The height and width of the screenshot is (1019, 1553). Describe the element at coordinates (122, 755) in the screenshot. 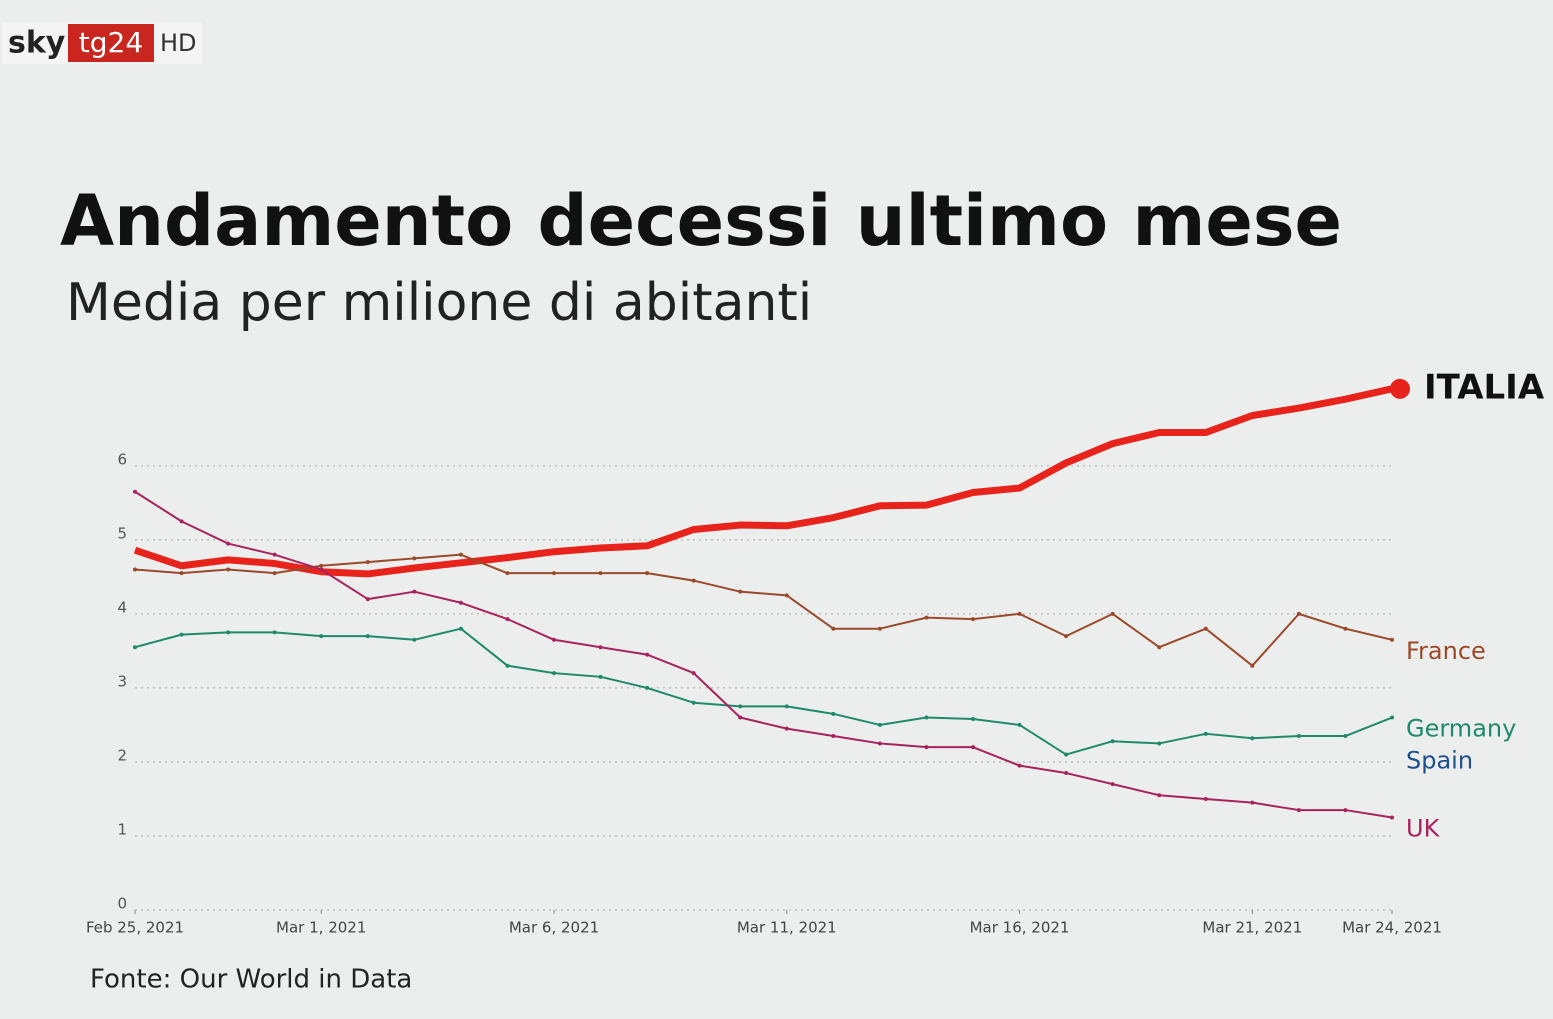

I see `y-tick-label: 2` at that location.